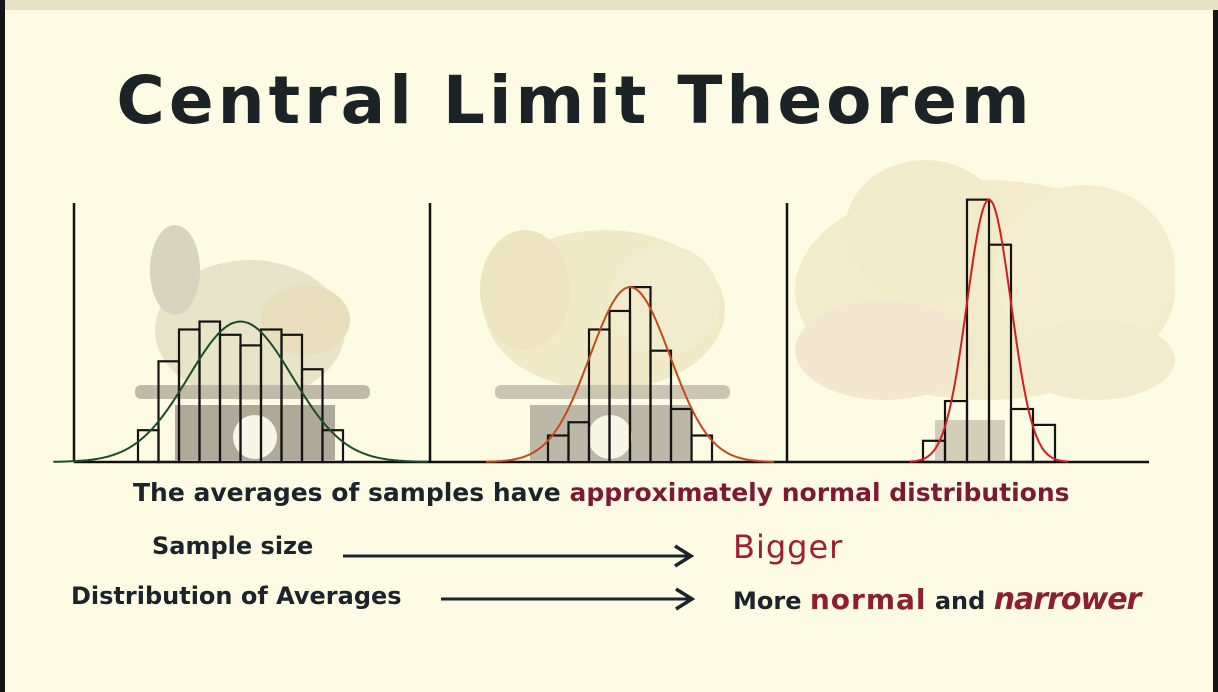 The image size is (1218, 692). What do you see at coordinates (767, 601) in the screenshot?
I see `result-prefix: More` at bounding box center [767, 601].